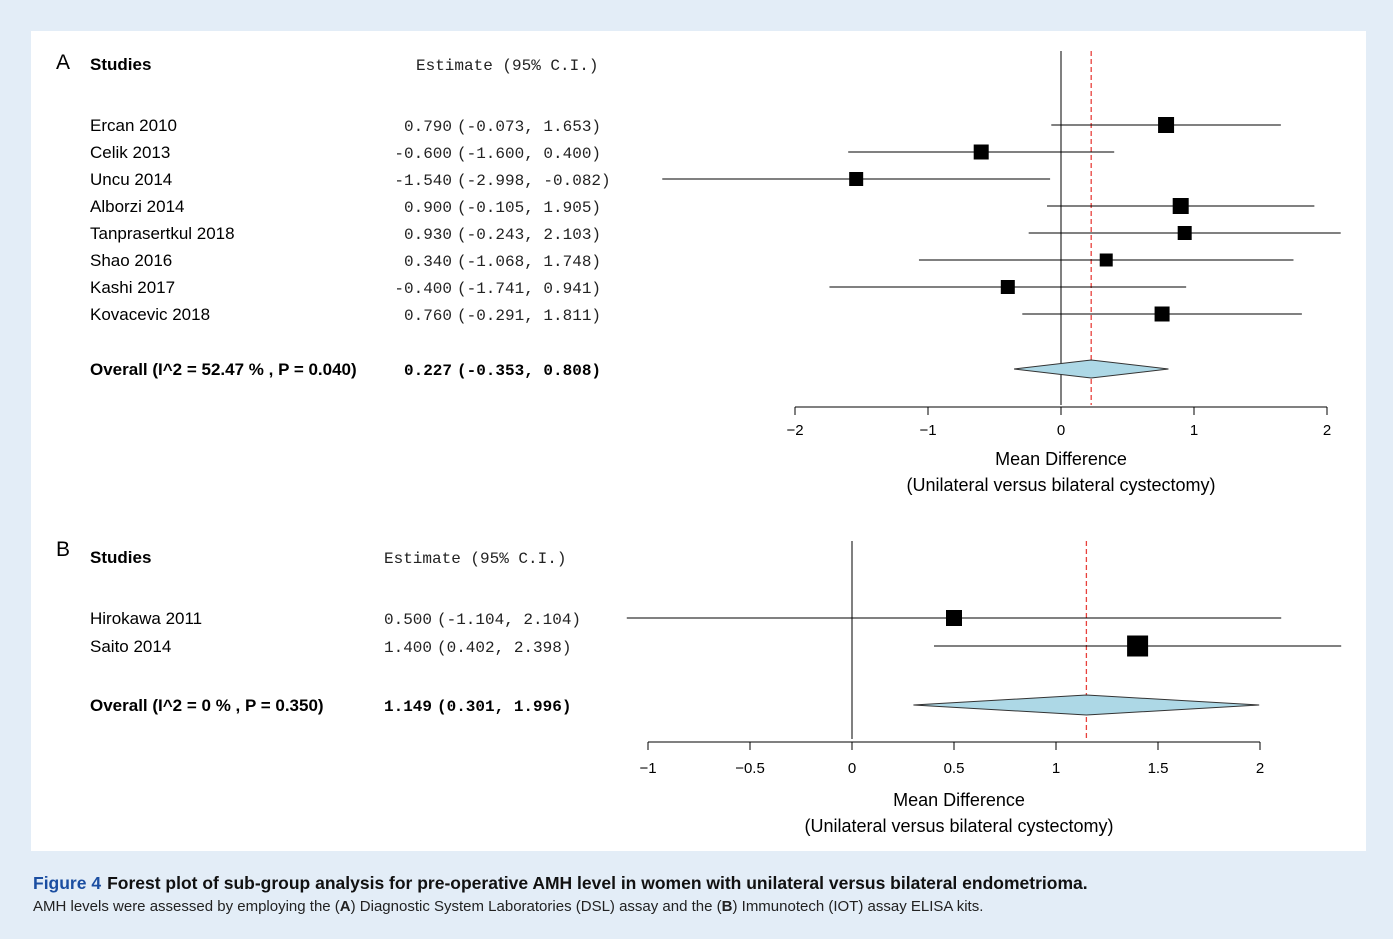  I want to click on figure-label: Figure 4, so click(67, 883).